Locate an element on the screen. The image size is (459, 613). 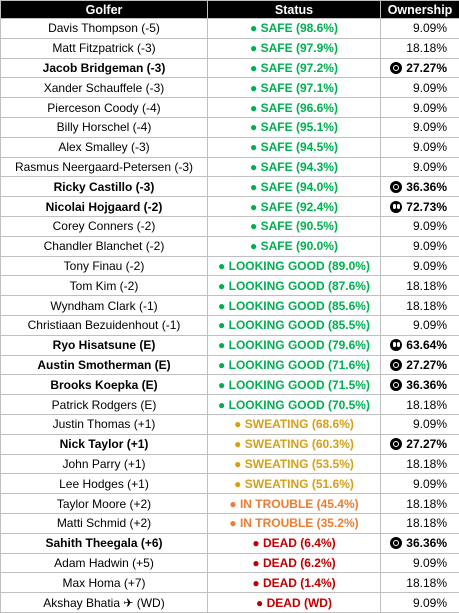
status-label: SAFE (97.1%) is located at coordinates (299, 88).